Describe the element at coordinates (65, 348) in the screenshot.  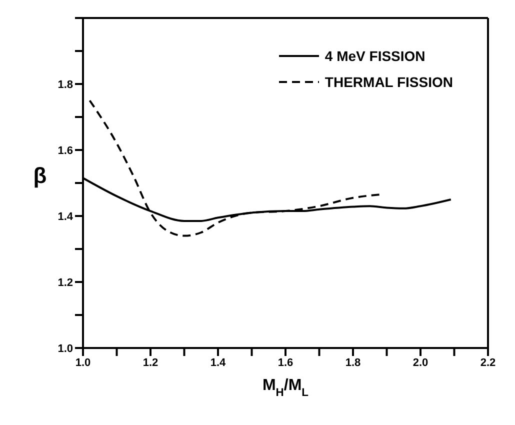
I see `y-tick-label: 1.0` at that location.